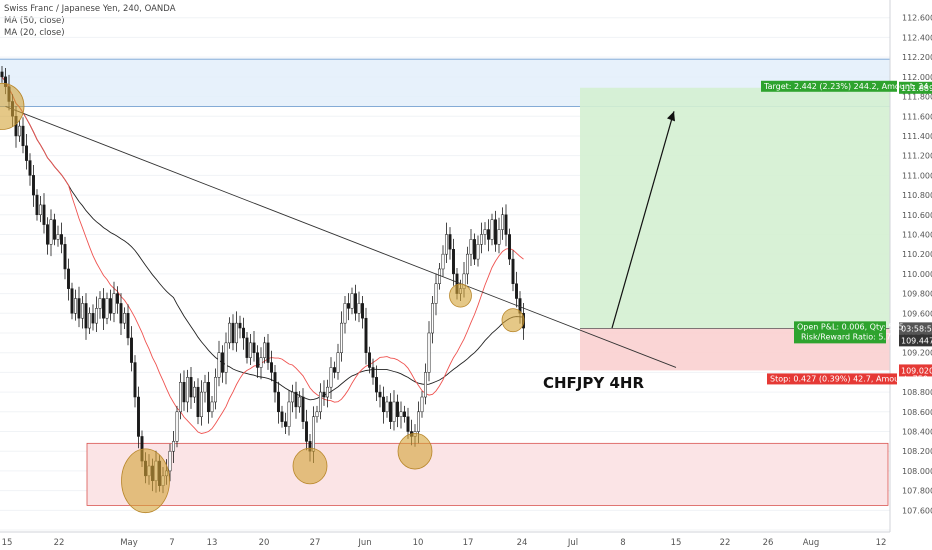 The height and width of the screenshot is (550, 932). What do you see at coordinates (917, 510) in the screenshot?
I see `y-tick-label: 107.600` at bounding box center [917, 510].